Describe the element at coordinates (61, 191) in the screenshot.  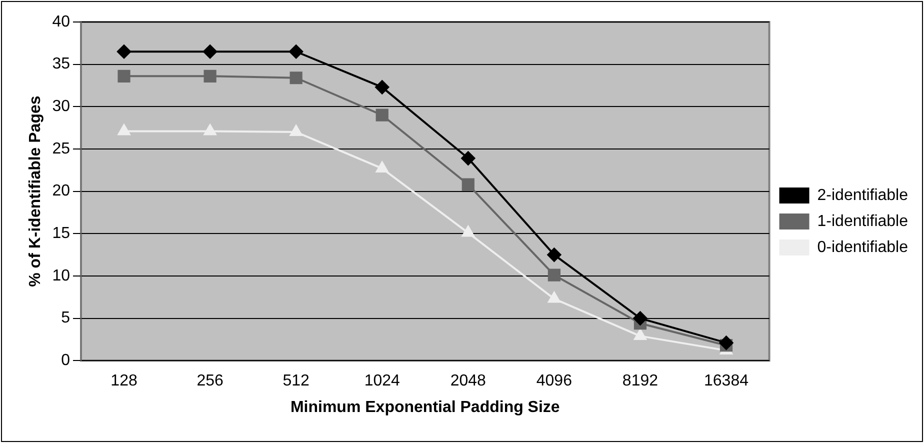
I see `y-tick-label: 20` at that location.